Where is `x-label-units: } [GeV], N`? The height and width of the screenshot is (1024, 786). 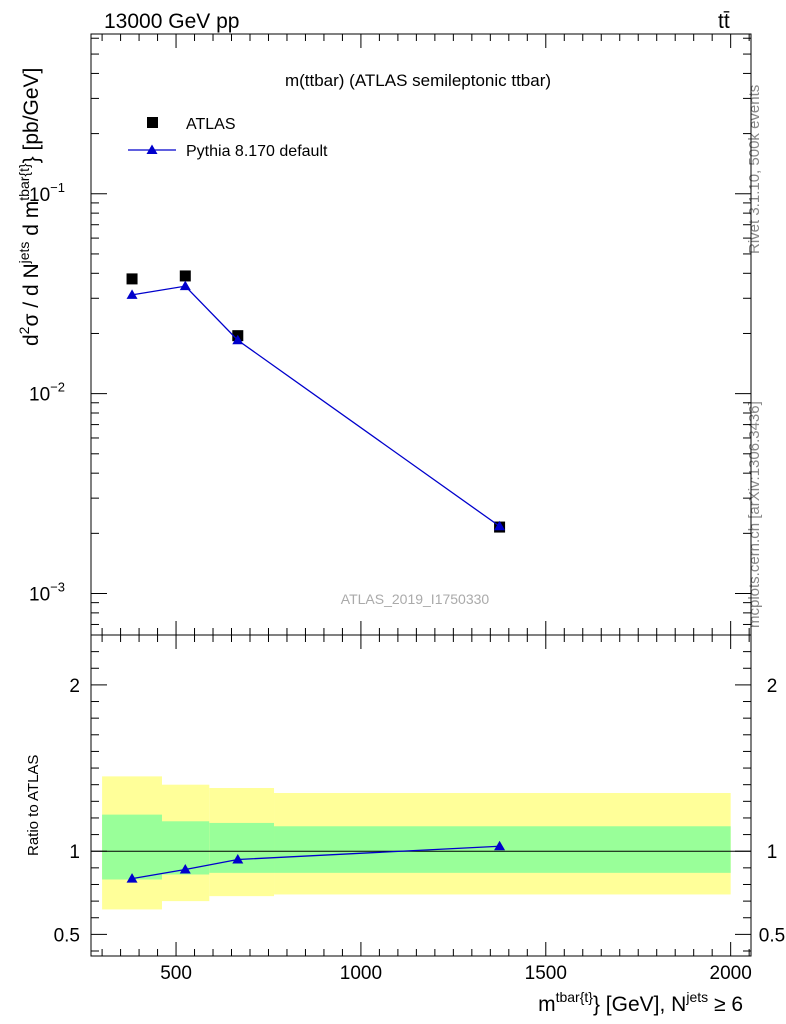
x-label-units: } [GeV], N is located at coordinates (639, 1004).